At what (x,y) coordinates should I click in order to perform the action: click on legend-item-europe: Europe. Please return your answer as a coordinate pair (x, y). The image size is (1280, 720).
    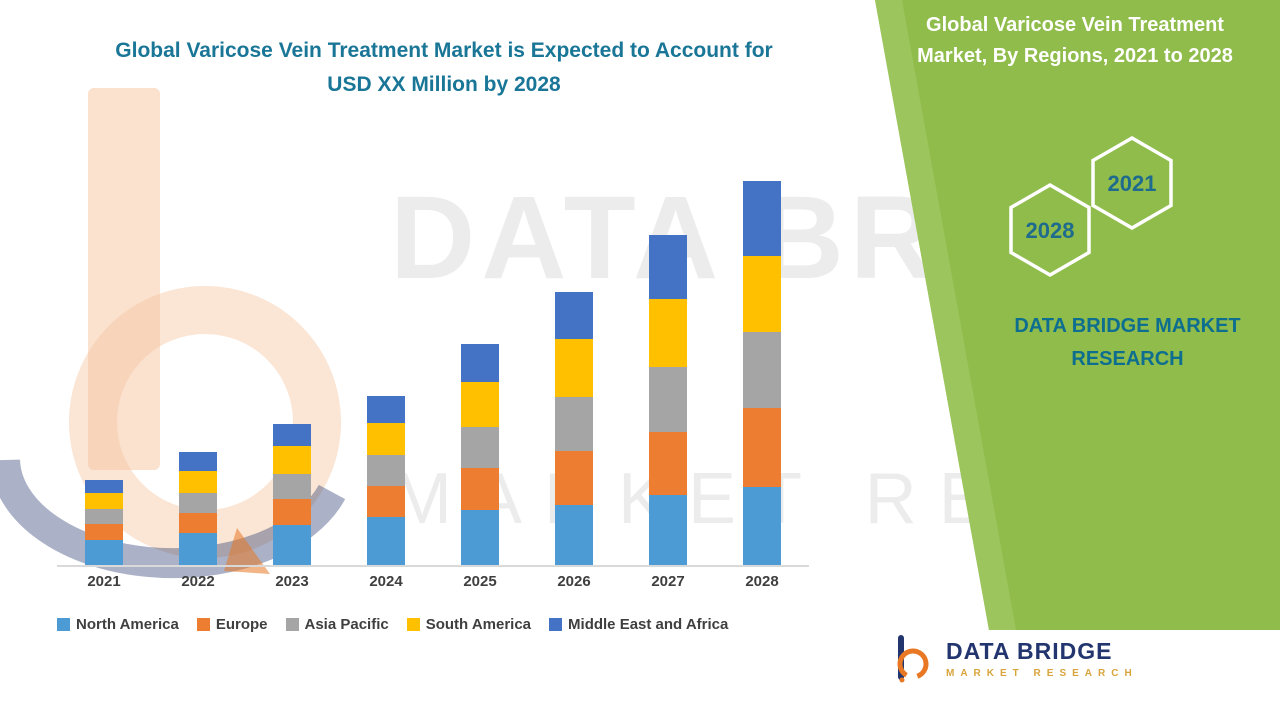
    Looking at the image, I should click on (232, 624).